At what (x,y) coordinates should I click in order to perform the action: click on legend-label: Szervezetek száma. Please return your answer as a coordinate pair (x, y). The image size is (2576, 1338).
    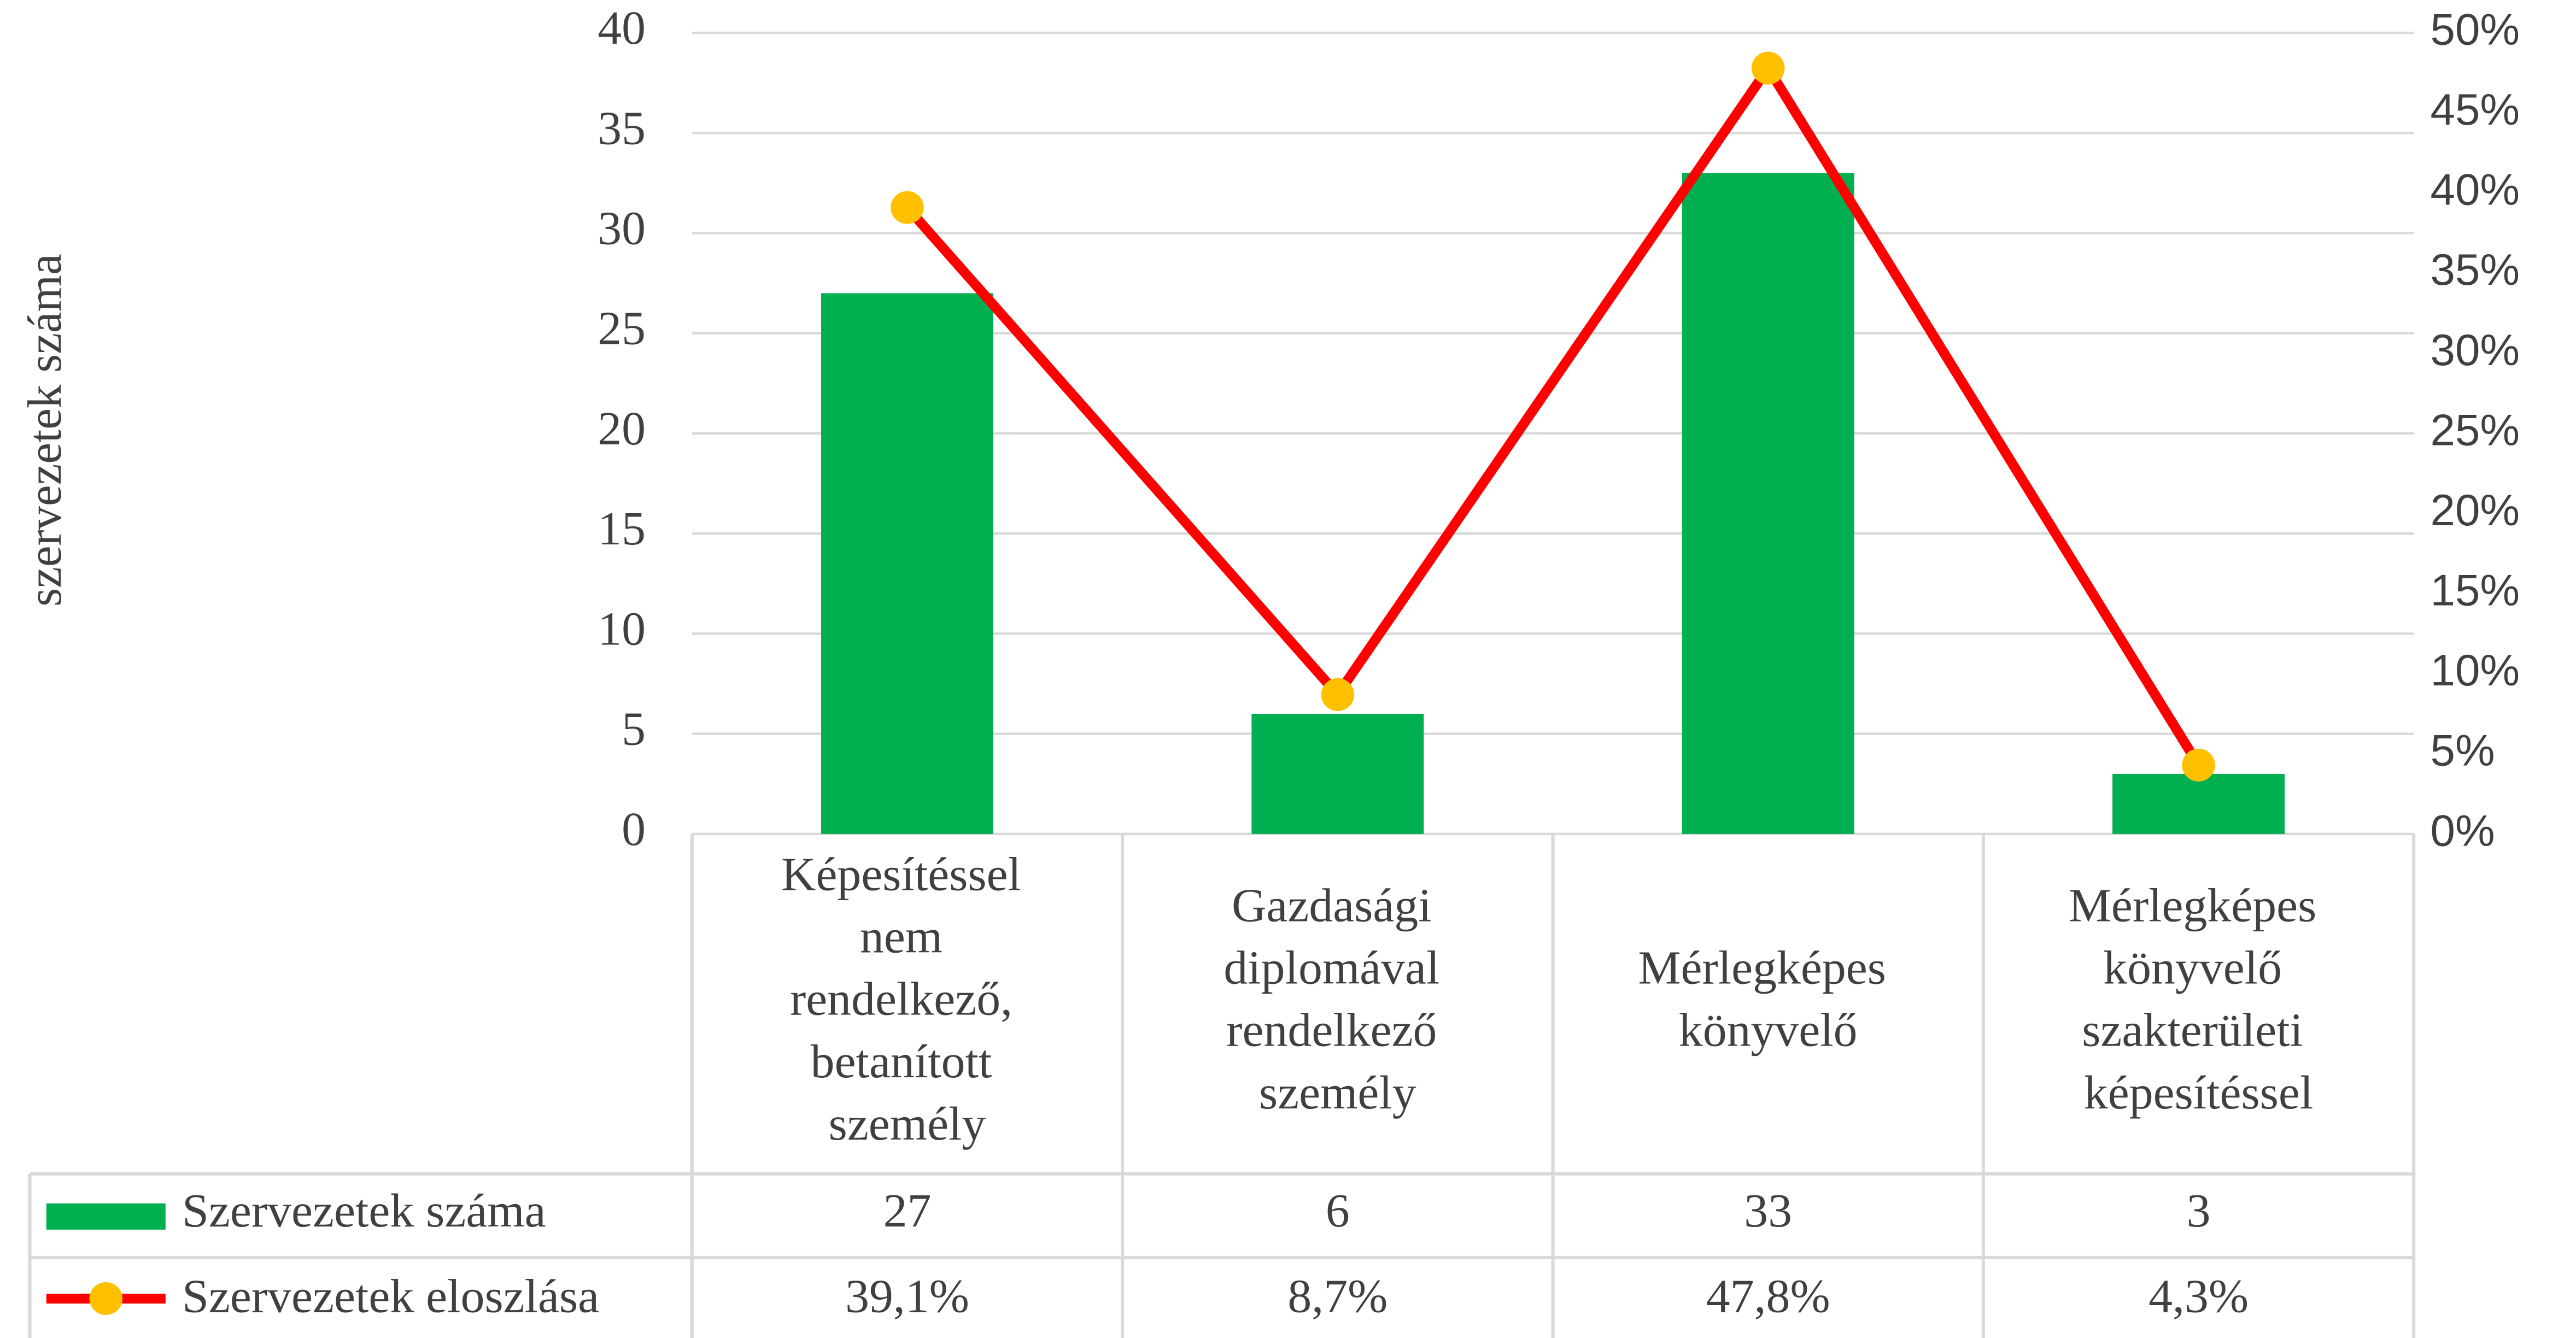
    Looking at the image, I should click on (364, 1210).